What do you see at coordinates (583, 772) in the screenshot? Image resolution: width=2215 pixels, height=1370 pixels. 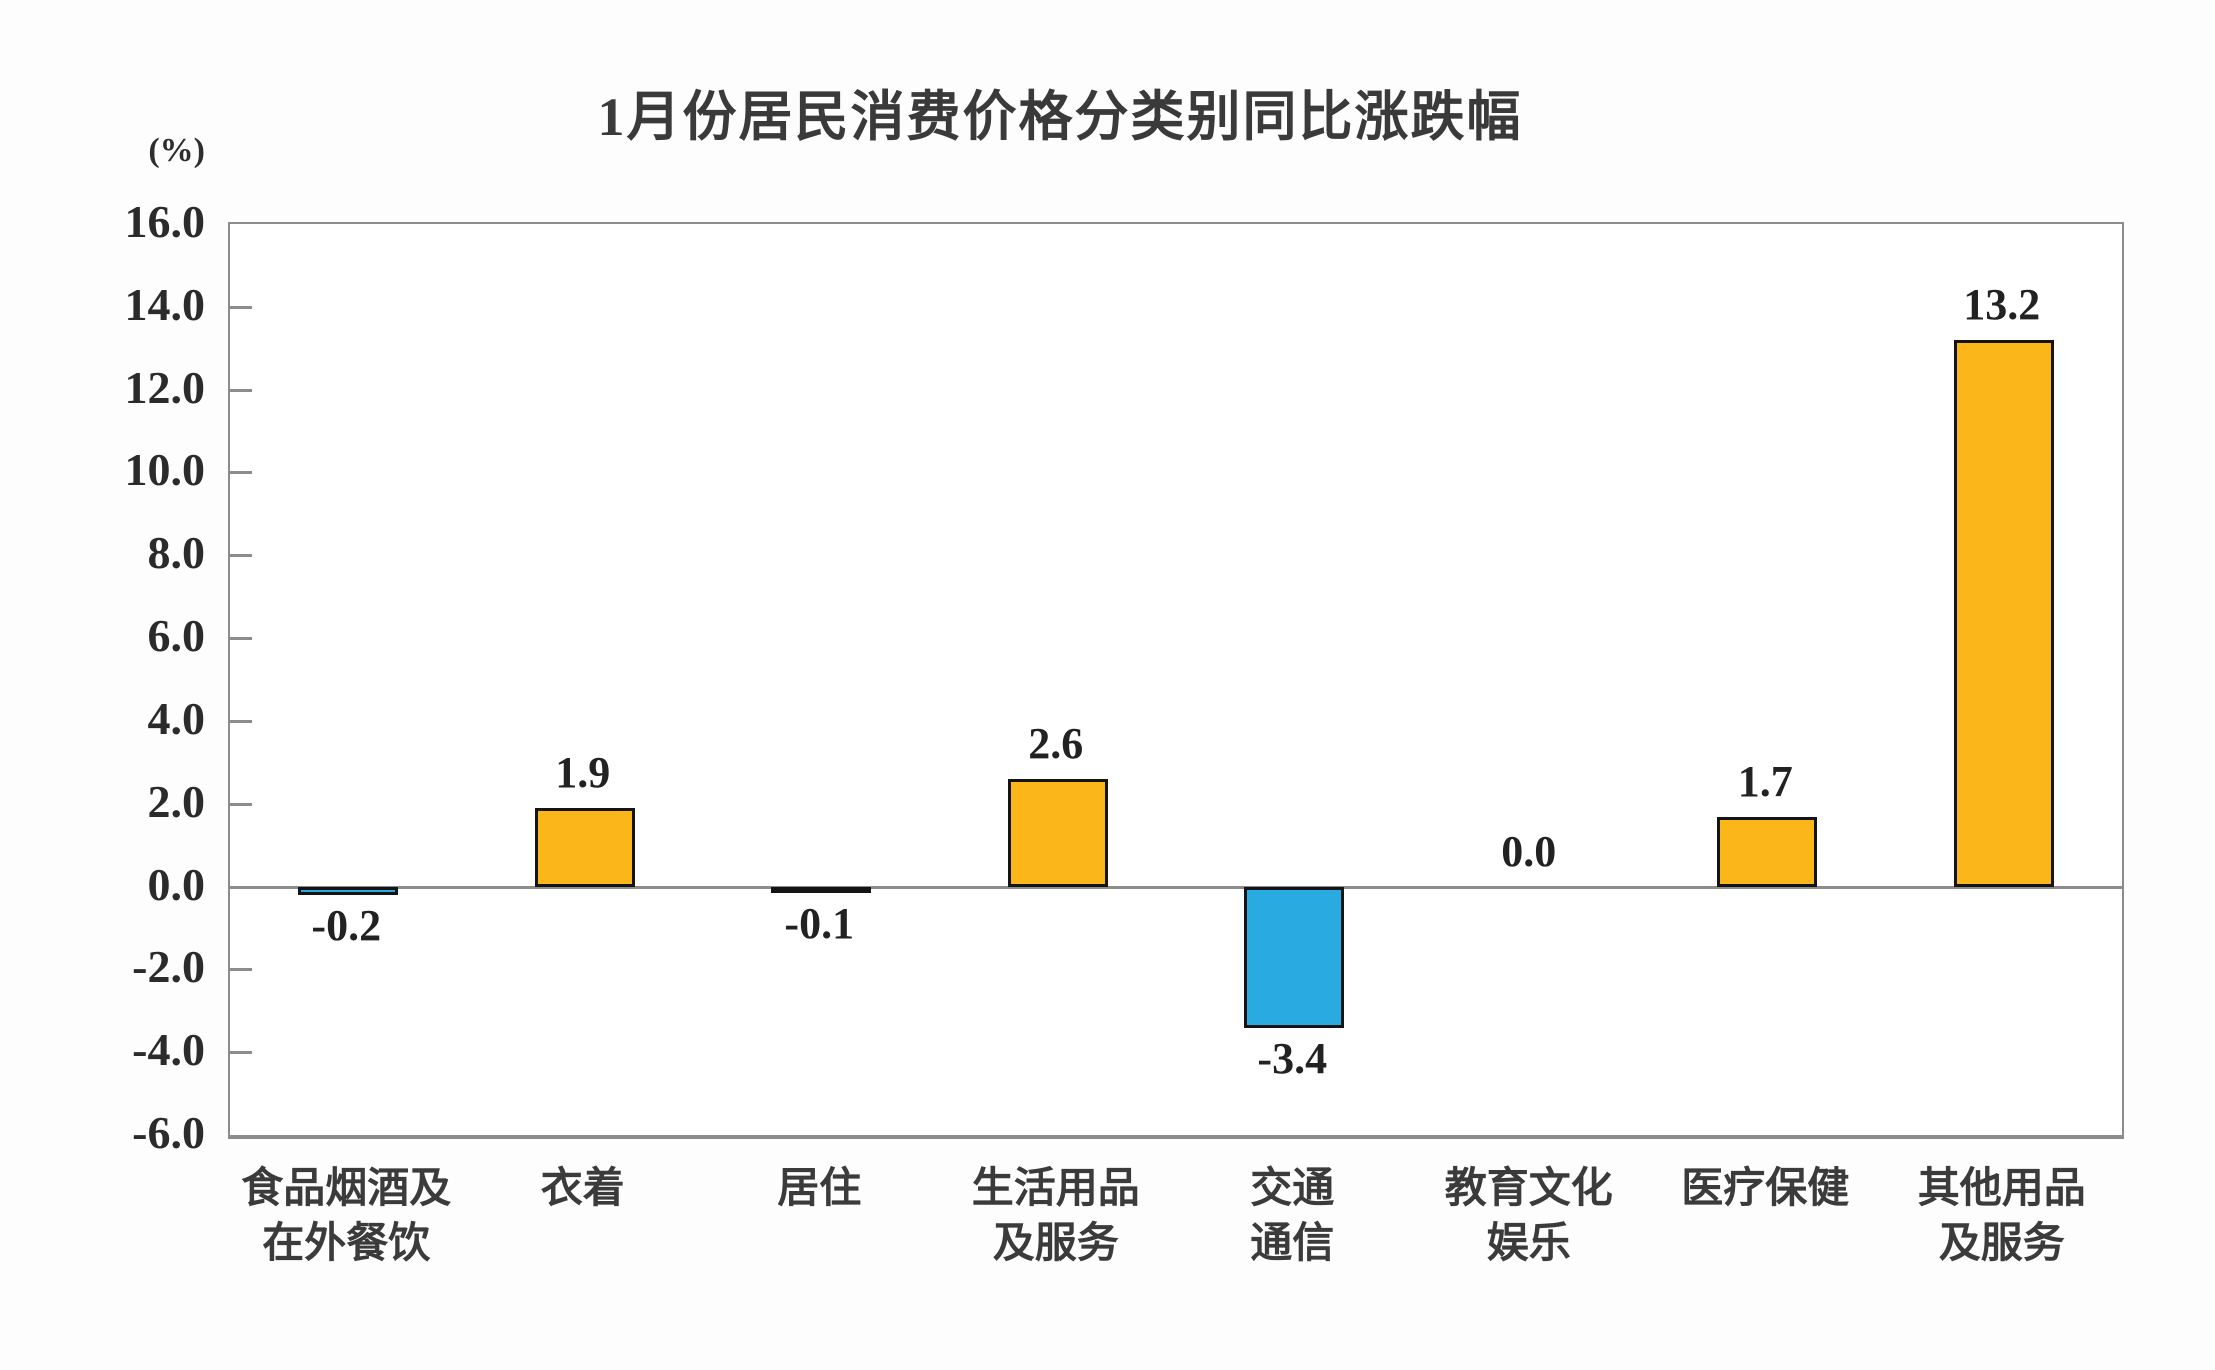 I see `bar-value-label: 1.9` at bounding box center [583, 772].